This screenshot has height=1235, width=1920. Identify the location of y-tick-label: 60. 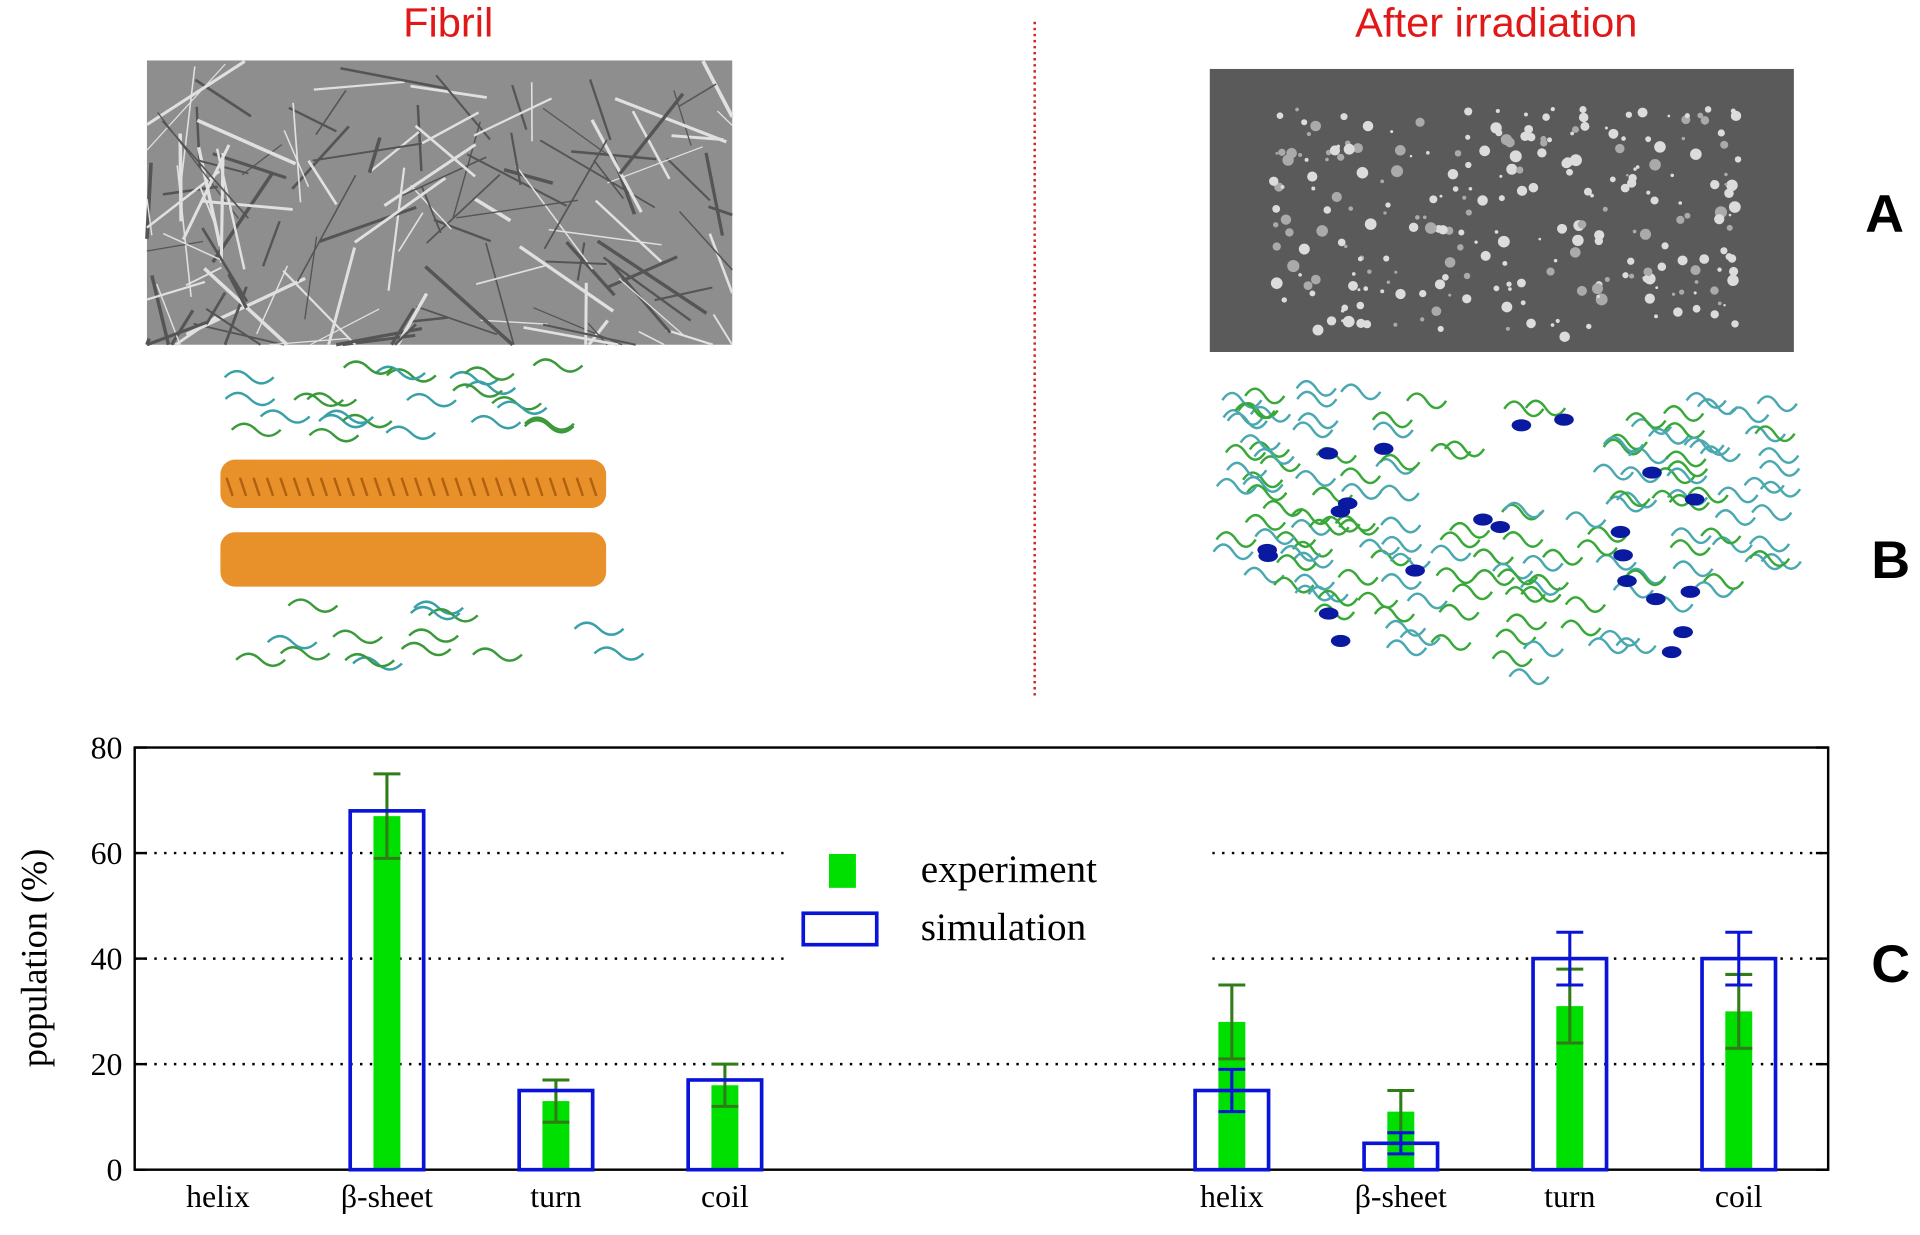
(107, 853).